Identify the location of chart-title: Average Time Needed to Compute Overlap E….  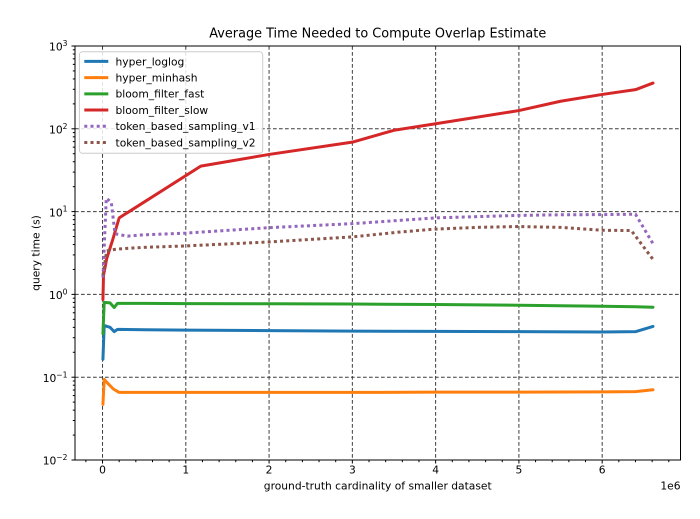
(377, 34).